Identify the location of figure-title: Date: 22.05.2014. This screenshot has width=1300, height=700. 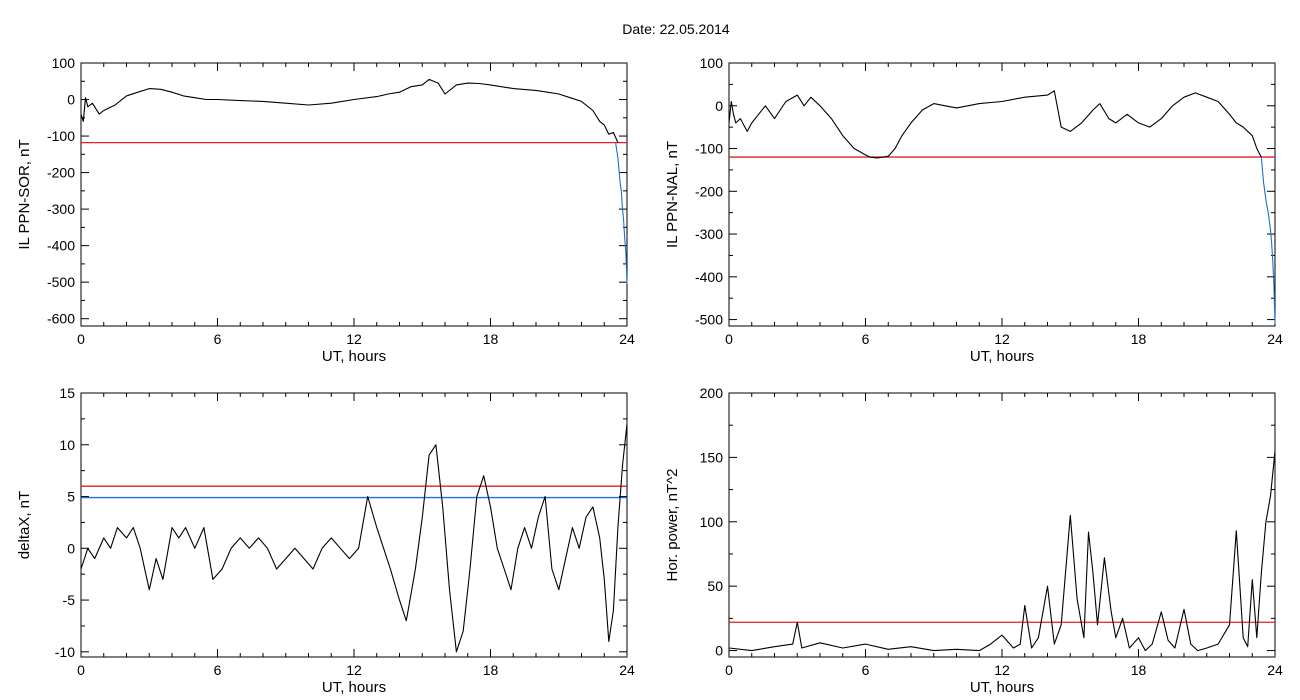
(676, 29).